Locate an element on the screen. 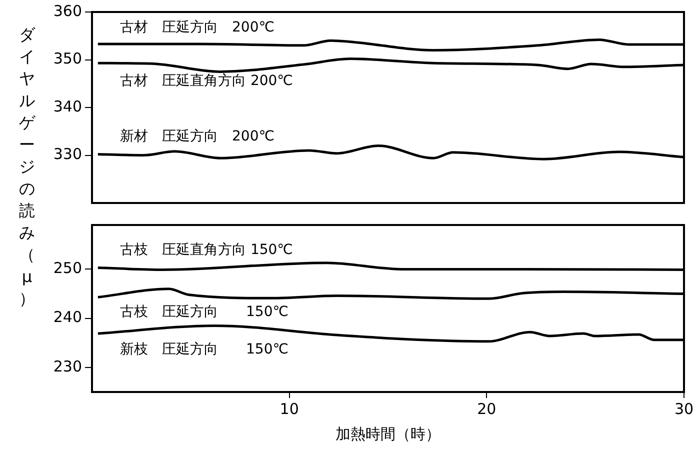 The height and width of the screenshot is (452, 696). x-tick-label: 20 is located at coordinates (486, 409).